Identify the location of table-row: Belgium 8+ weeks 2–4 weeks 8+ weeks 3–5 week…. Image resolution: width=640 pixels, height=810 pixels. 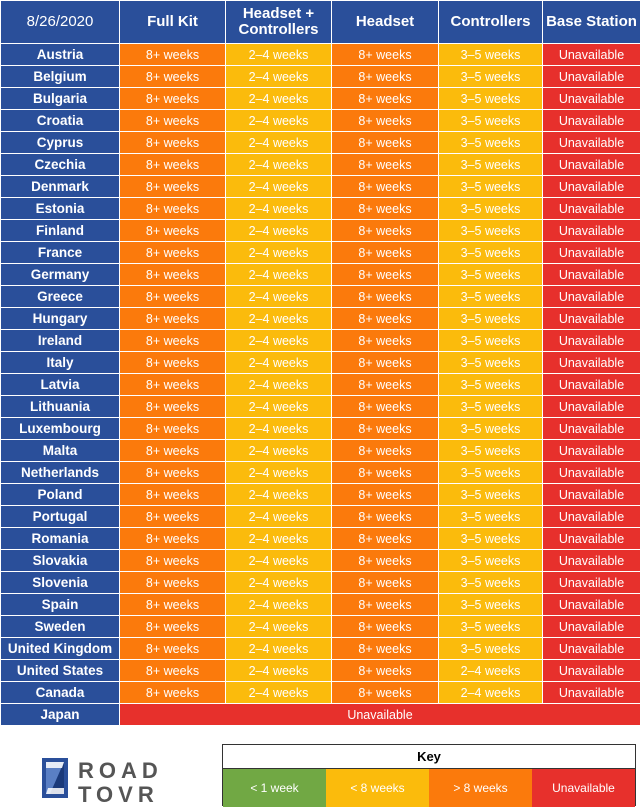
(320, 76).